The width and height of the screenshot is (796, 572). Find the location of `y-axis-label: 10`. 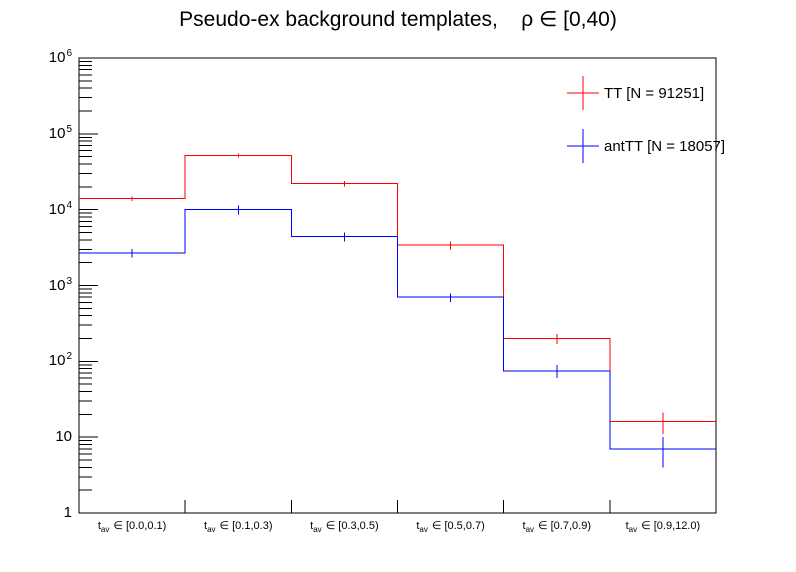

y-axis-label: 10 is located at coordinates (63, 437).